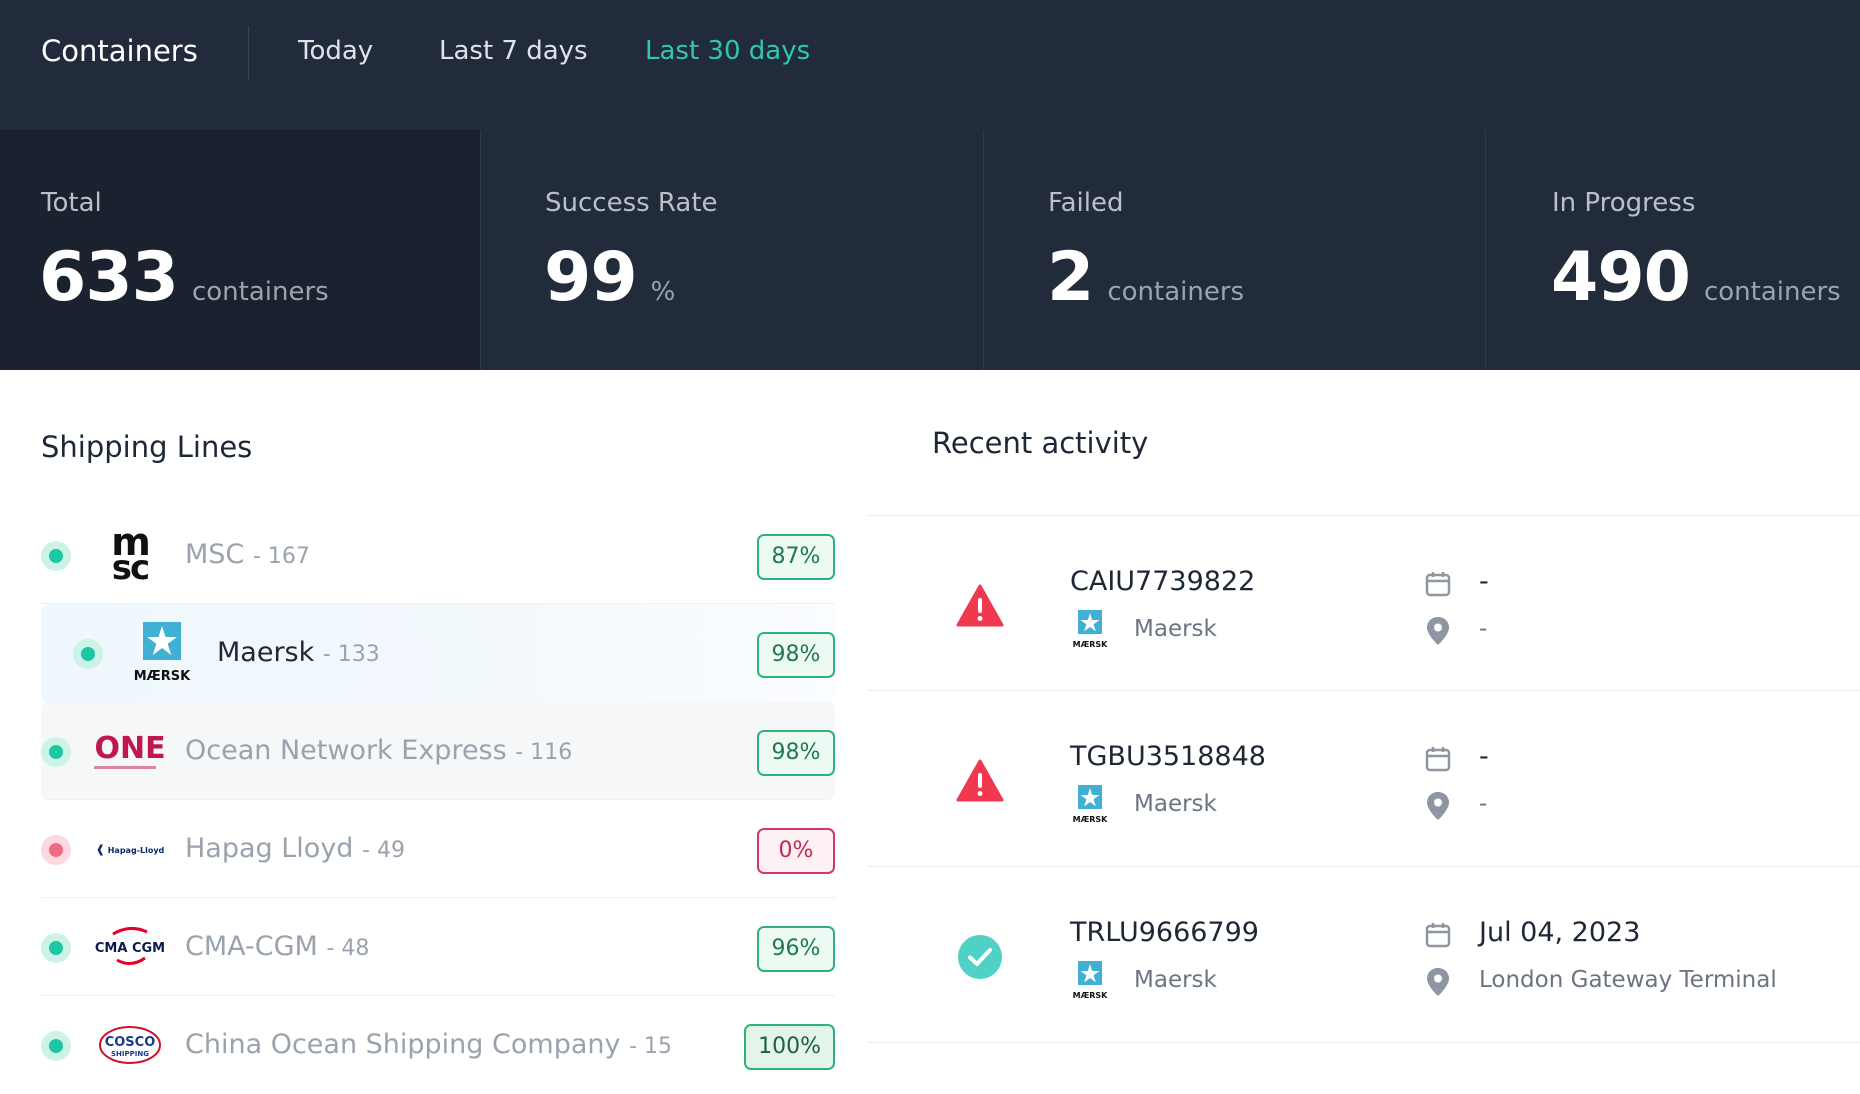 This screenshot has height=1094, width=1860. I want to click on cosco-logo: COSCO SHIPPING, so click(130, 1045).